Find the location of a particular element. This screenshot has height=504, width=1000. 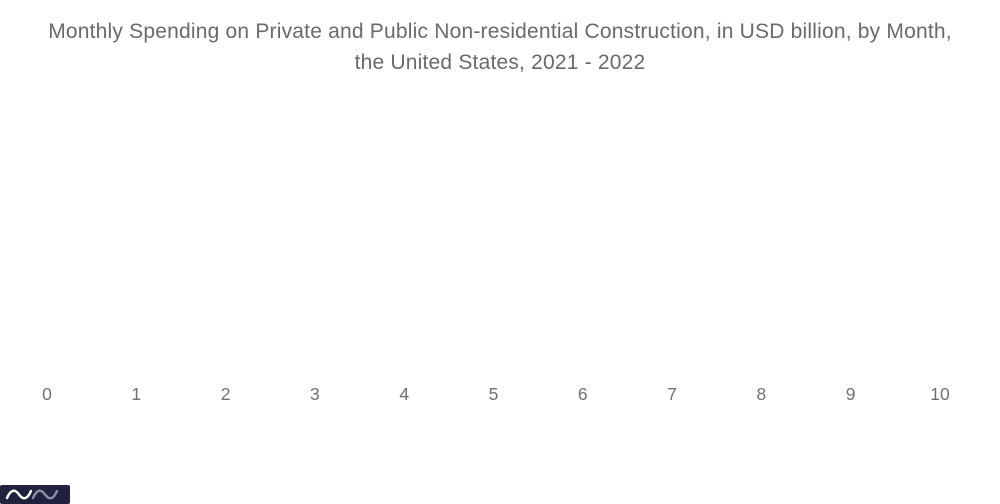

x-axis: 0 1 2 3 4 5 6 7 8 9 10 is located at coordinates (493, 394).